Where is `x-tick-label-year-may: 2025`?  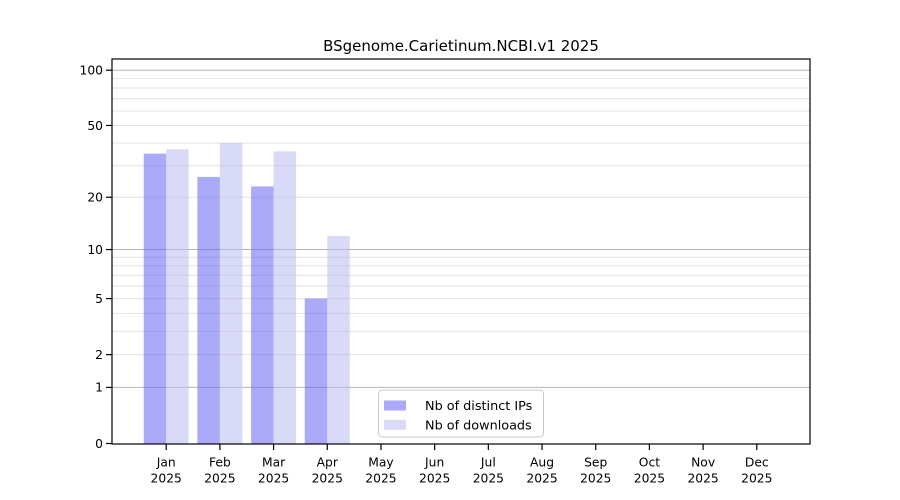
x-tick-label-year-may: 2025 is located at coordinates (380, 479).